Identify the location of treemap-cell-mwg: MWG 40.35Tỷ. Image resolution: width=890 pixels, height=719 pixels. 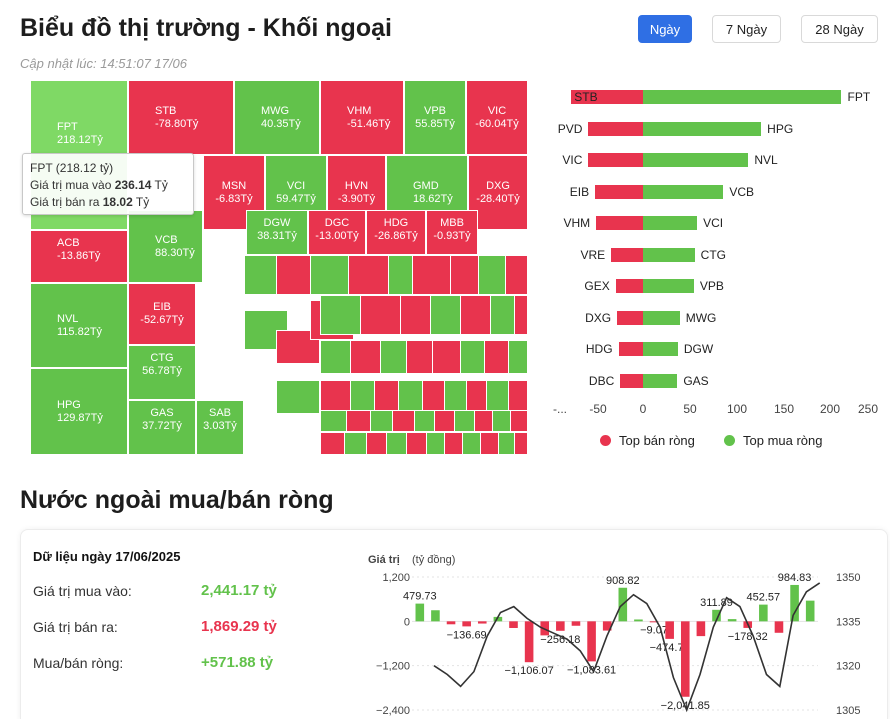
(277, 117).